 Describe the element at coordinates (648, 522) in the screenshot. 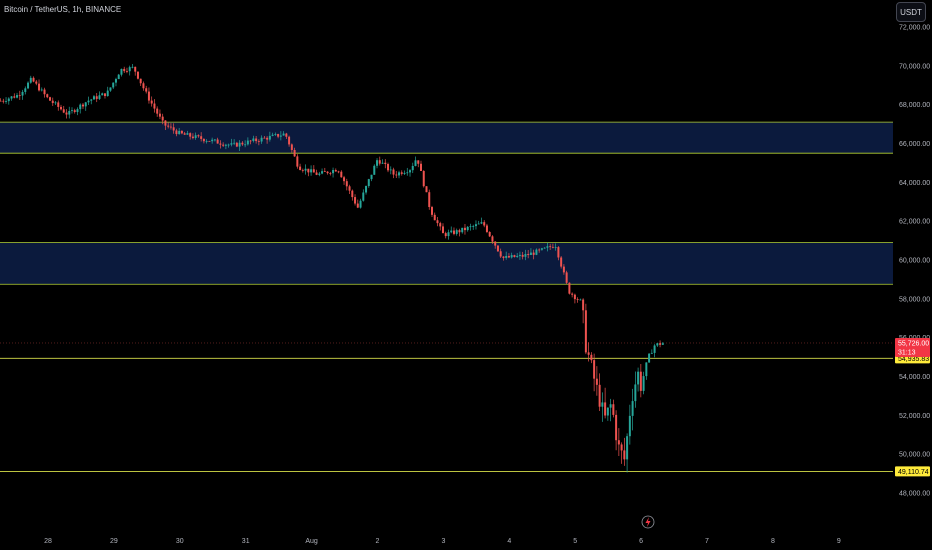

I see `lightning-icon` at that location.